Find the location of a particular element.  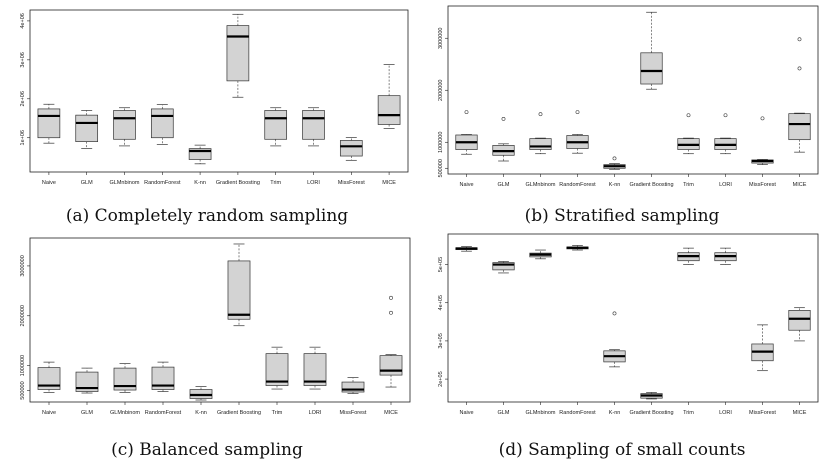

y-tick-label: 1e+06 is located at coordinates (23, 137).